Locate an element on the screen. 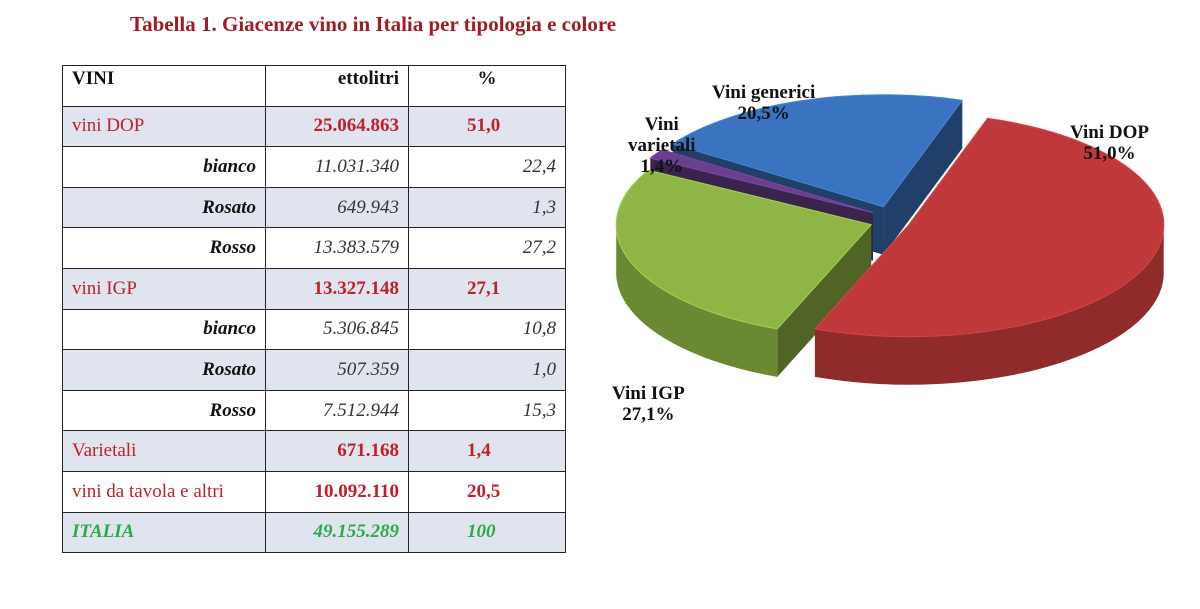  row-name: Varietali is located at coordinates (164, 451).